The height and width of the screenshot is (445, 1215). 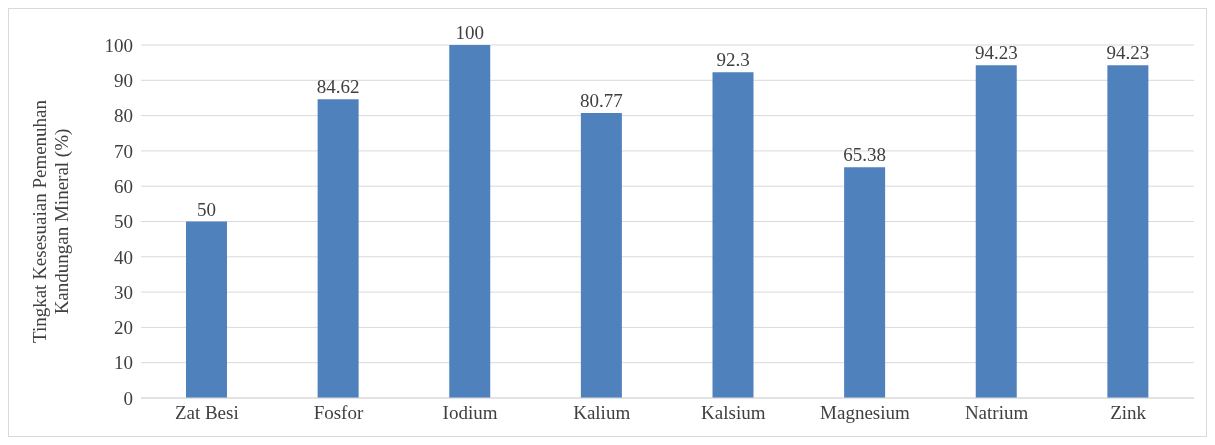 I want to click on x-tick-label: Natrium, so click(x=996, y=413).